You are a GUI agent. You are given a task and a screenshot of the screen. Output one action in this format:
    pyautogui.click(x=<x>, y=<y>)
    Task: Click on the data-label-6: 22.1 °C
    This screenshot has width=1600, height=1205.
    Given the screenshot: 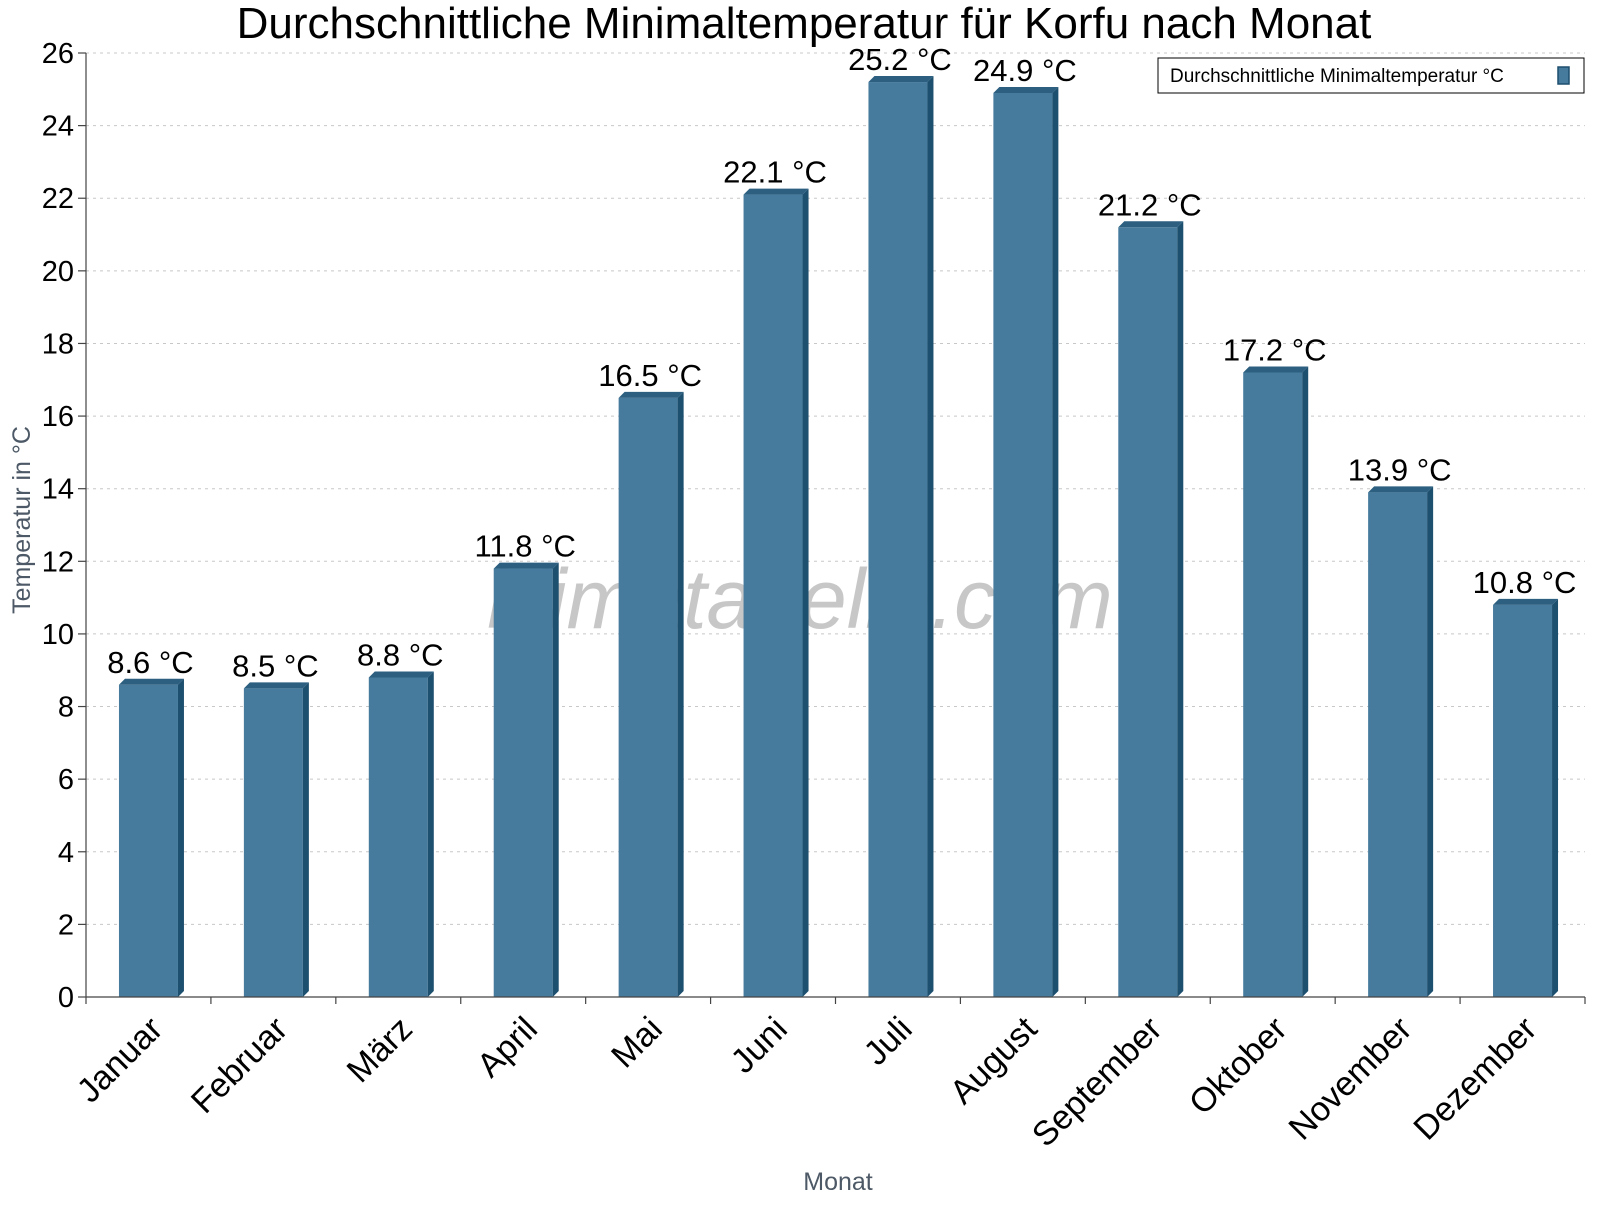 What is the action you would take?
    pyautogui.click(x=775, y=172)
    